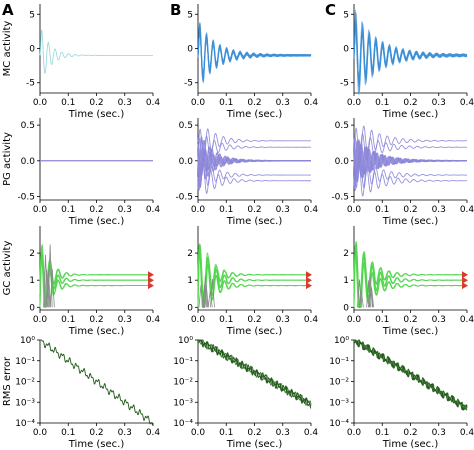  I want to click on chart-B-PG: 0.0 0.1 0.2 0.3 0.4 Time (sec.) -0.5 0.0 0.5, so click(246, 172).